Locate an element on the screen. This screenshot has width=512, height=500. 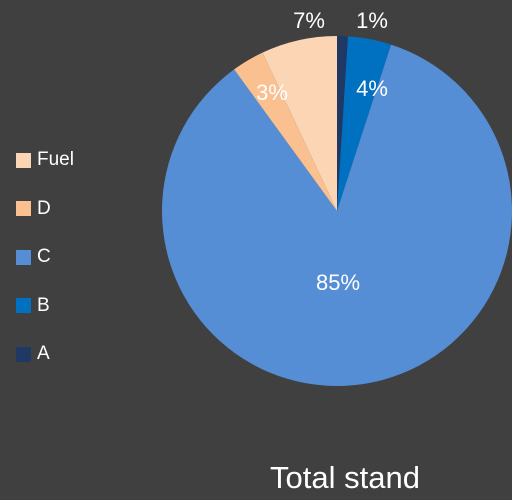
legend-item-a: A is located at coordinates (45, 354).